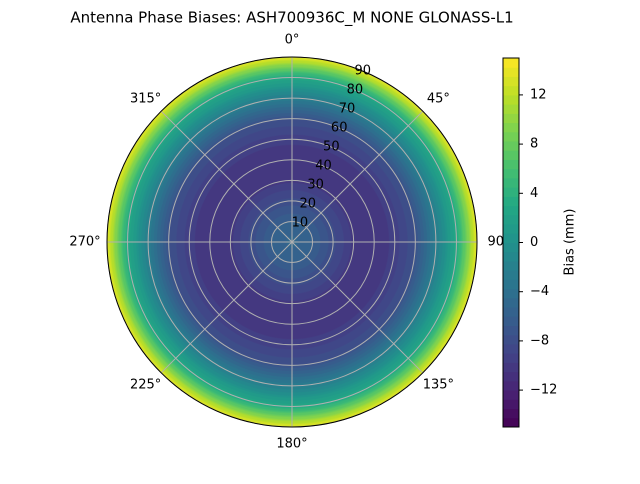  I want to click on theta-tick-label: 180°, so click(291, 444).